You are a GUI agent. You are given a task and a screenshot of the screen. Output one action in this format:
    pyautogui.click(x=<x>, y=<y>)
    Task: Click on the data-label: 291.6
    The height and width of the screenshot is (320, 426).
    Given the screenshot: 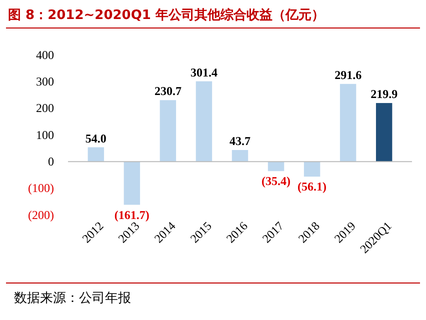 What is the action you would take?
    pyautogui.click(x=348, y=75)
    